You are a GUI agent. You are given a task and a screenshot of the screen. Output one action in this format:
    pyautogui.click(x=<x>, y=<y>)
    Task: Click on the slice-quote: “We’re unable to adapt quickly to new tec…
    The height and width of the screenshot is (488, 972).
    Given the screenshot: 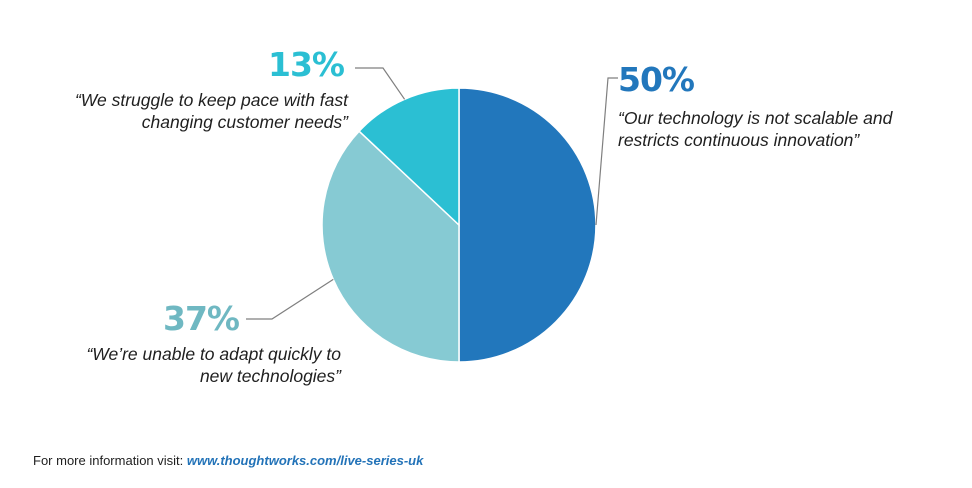 What is the action you would take?
    pyautogui.click(x=214, y=365)
    